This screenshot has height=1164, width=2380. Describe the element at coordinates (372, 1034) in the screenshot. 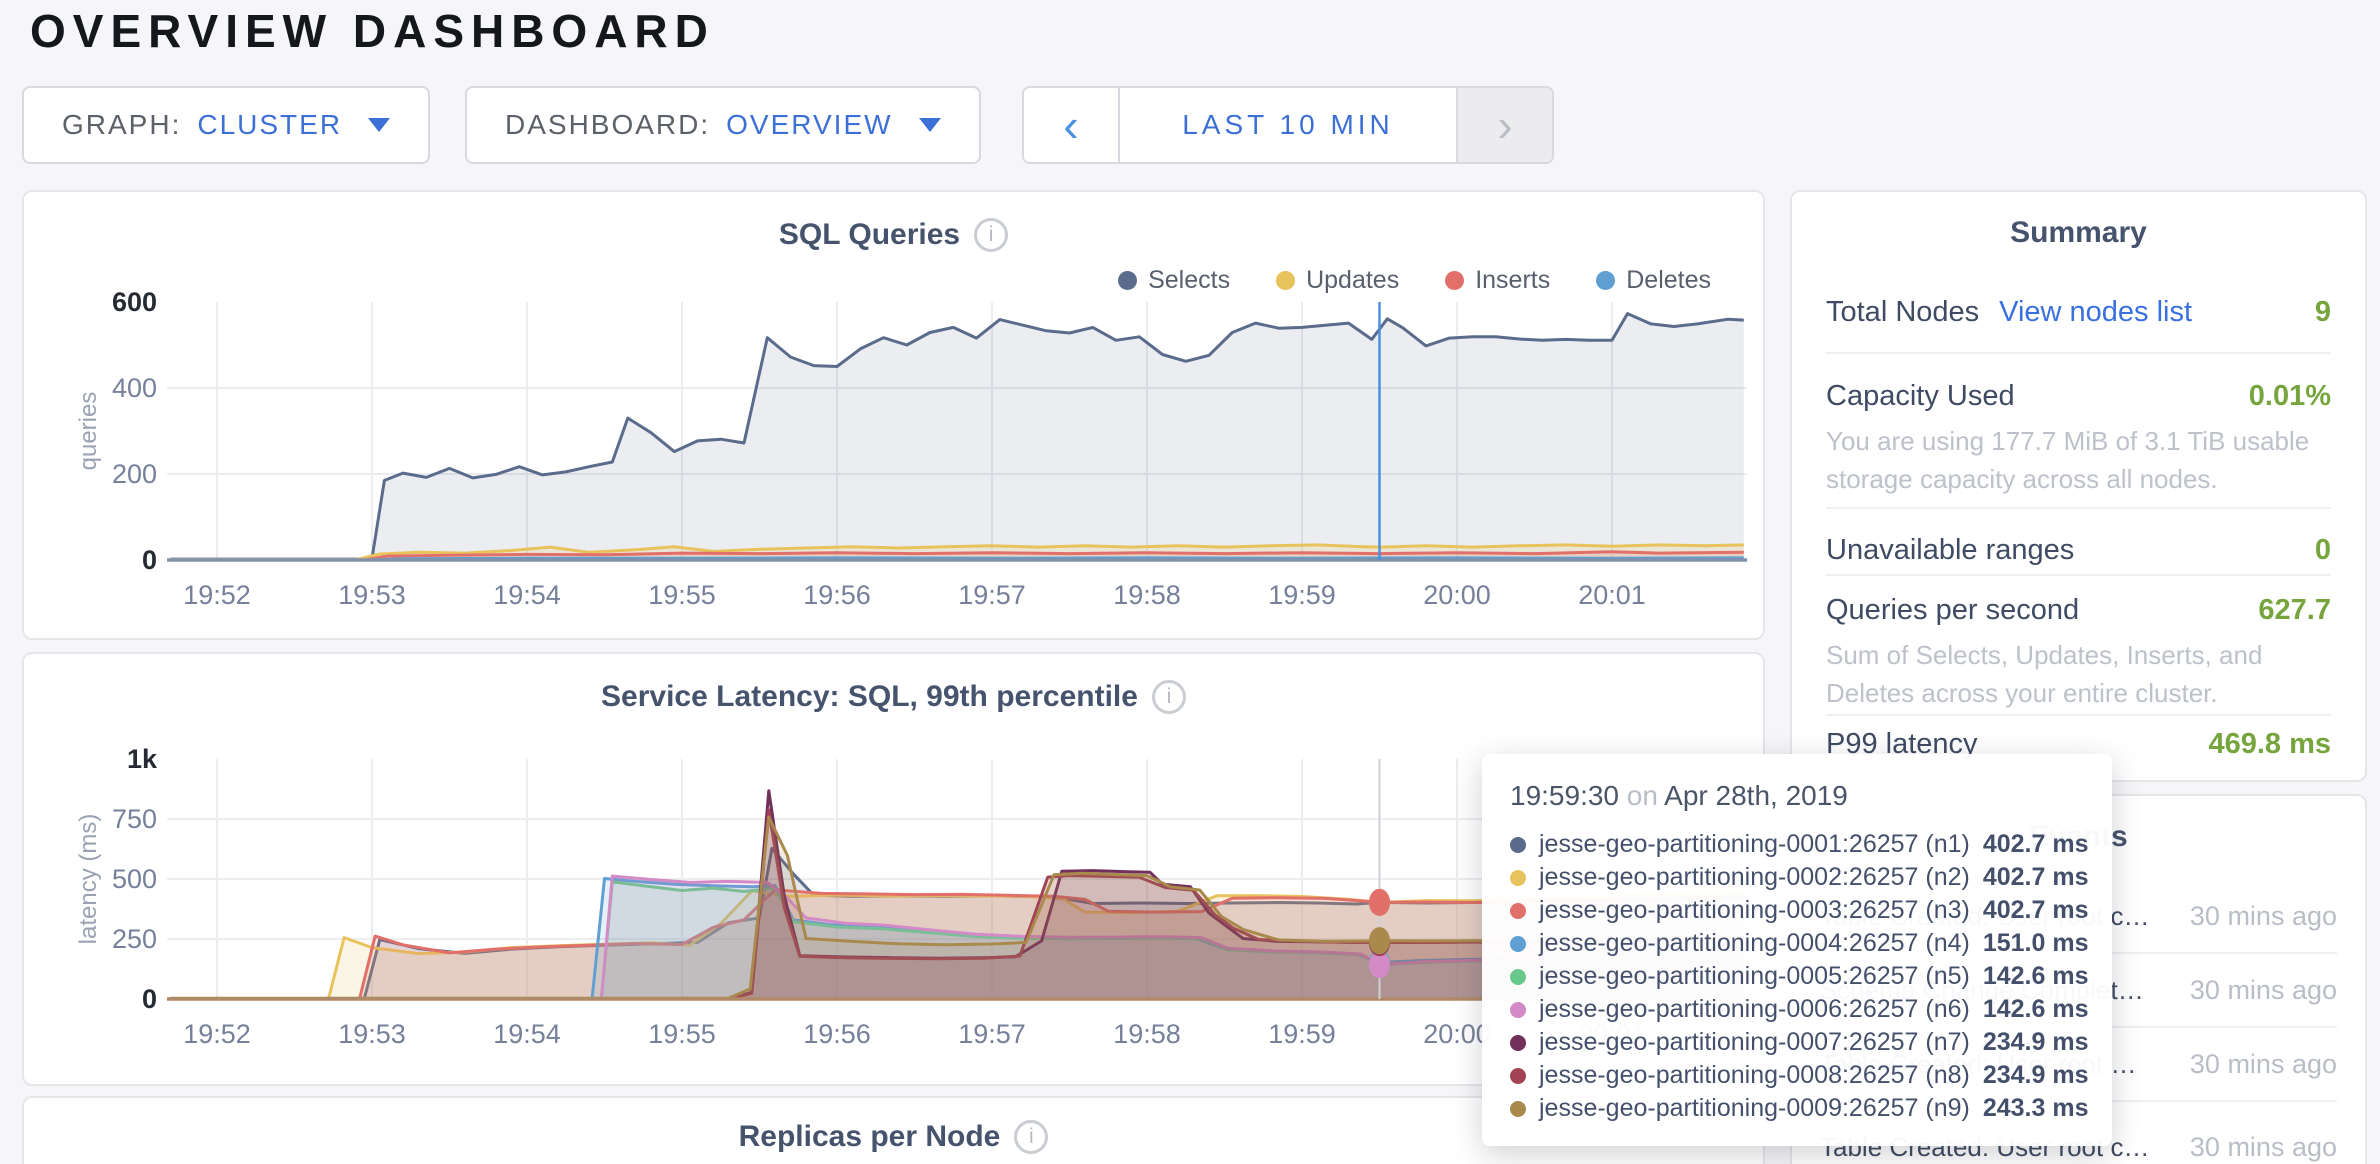

I see `svg-text: 19:53` at that location.